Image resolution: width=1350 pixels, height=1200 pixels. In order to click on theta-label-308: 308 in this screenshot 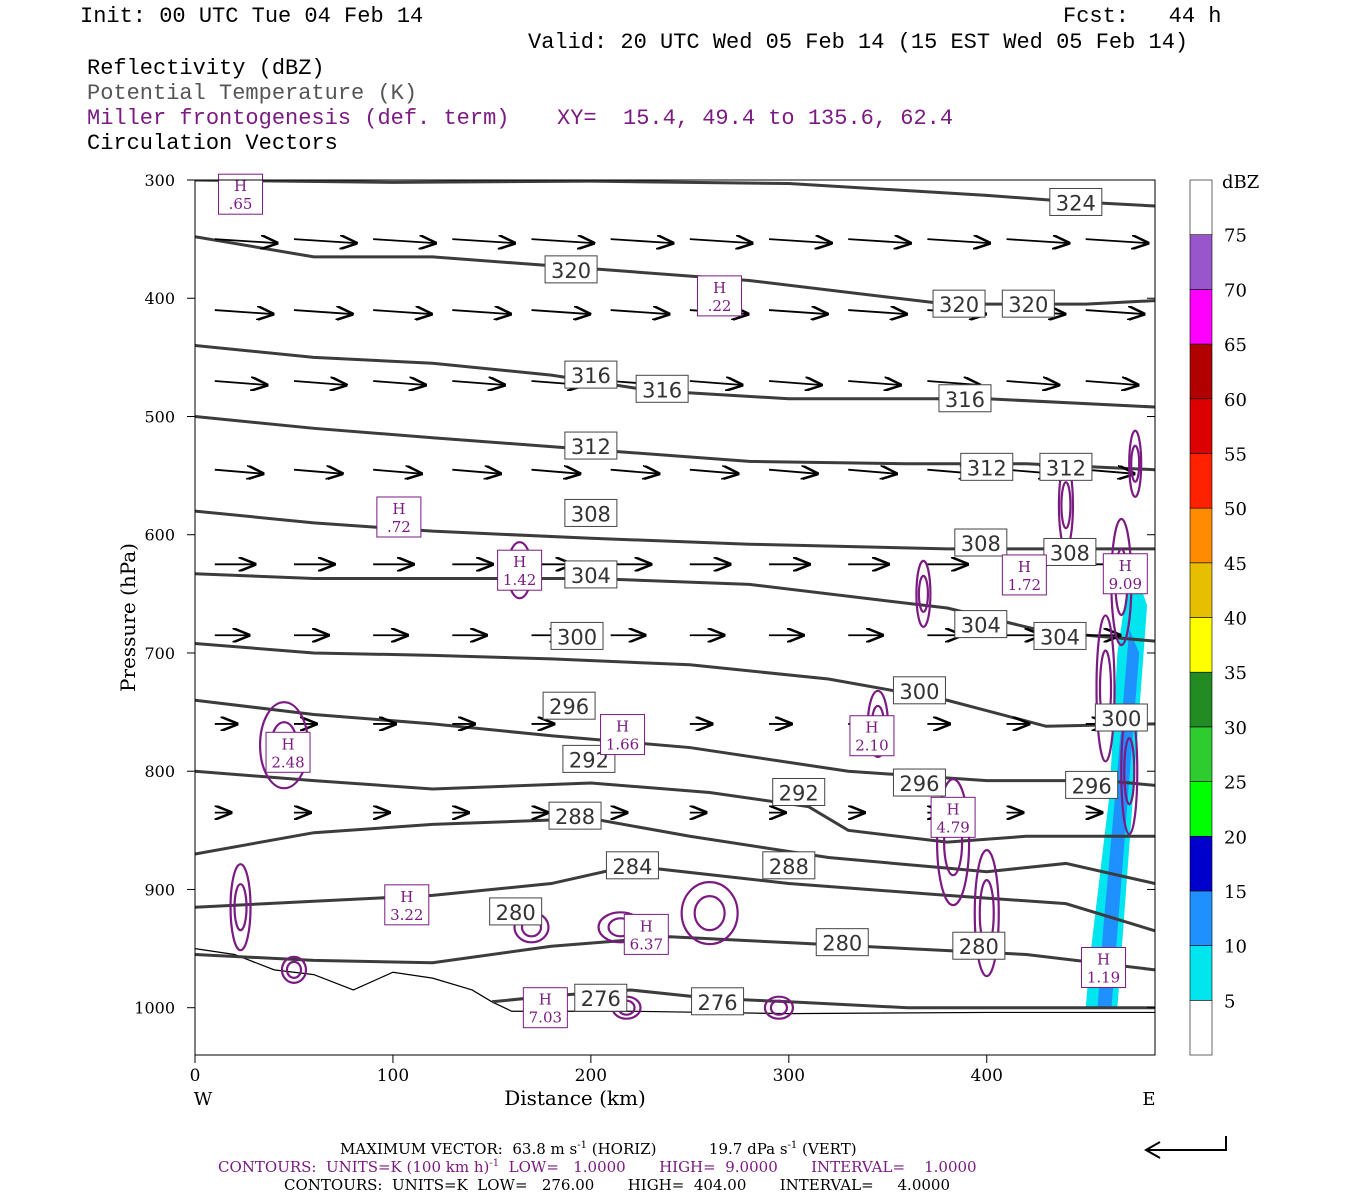, I will do `click(1070, 553)`.